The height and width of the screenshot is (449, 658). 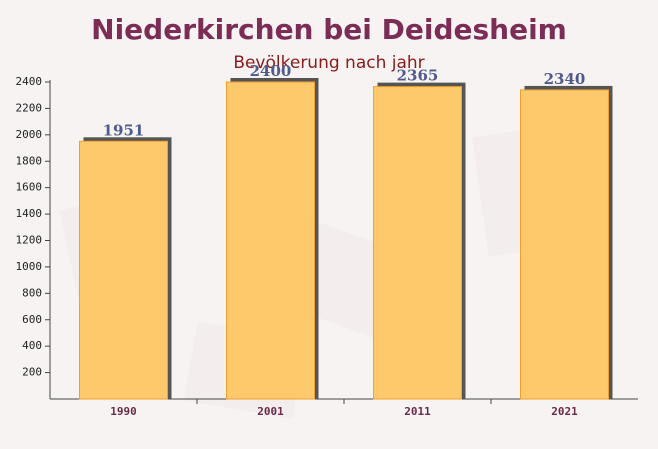 What do you see at coordinates (32, 292) in the screenshot?
I see `y-tick-label: 800` at bounding box center [32, 292].